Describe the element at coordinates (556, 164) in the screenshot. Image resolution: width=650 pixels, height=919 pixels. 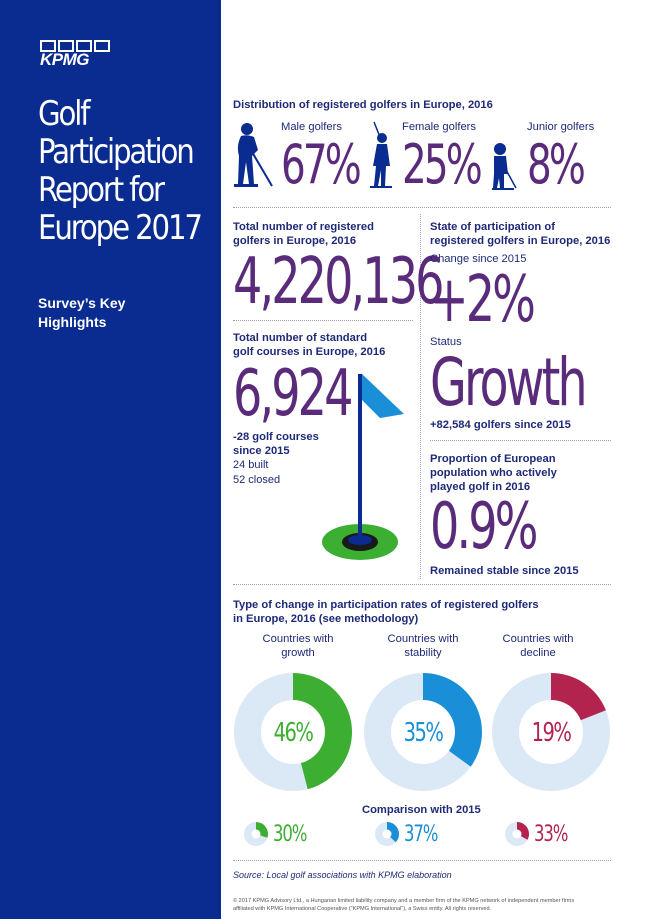
I see `junior-golfers-value: 8%` at that location.